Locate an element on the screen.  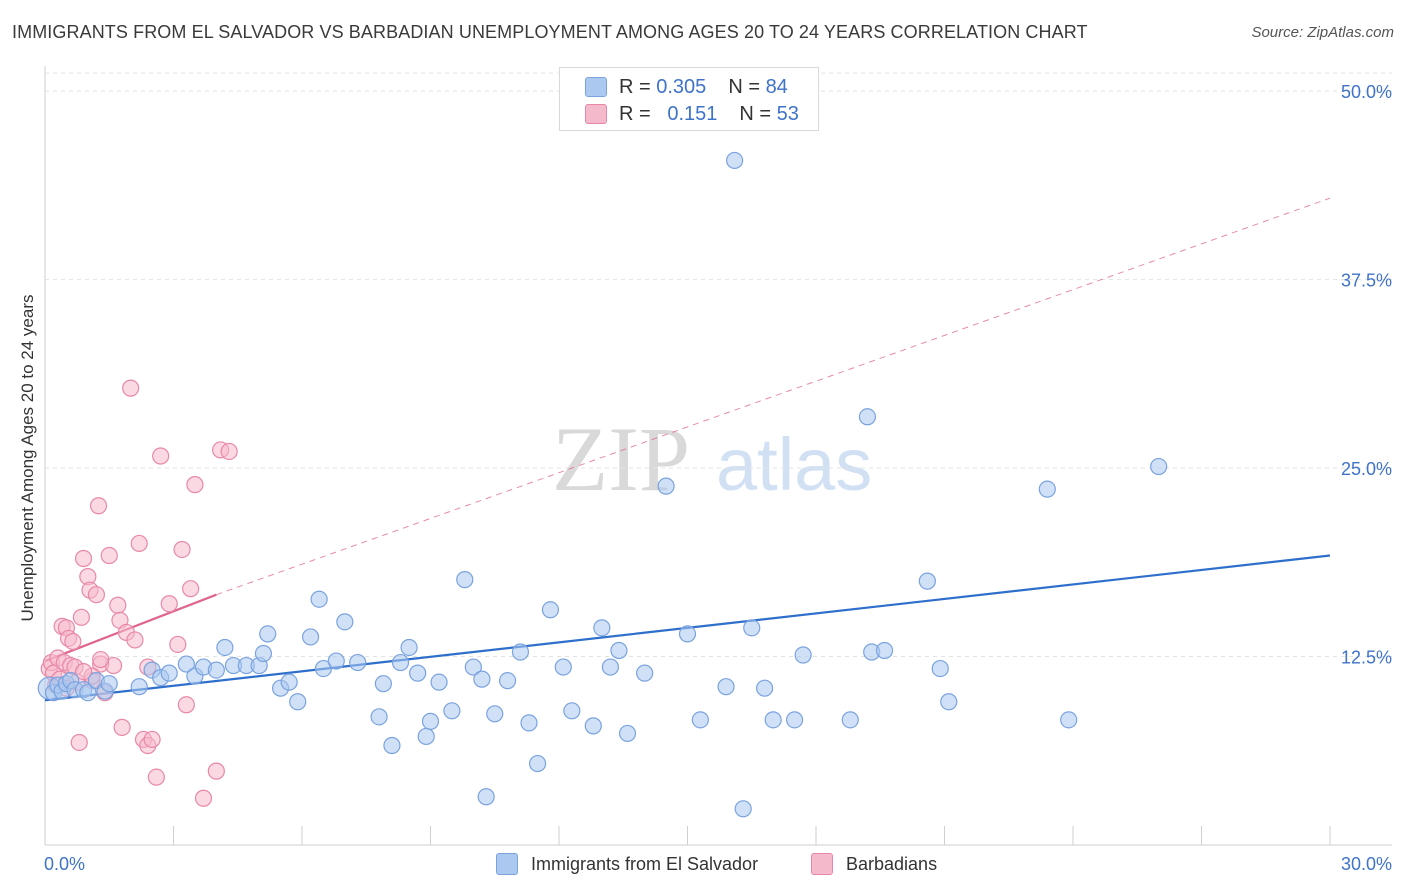
watermark-atlas: atlas is located at coordinates (794, 464).